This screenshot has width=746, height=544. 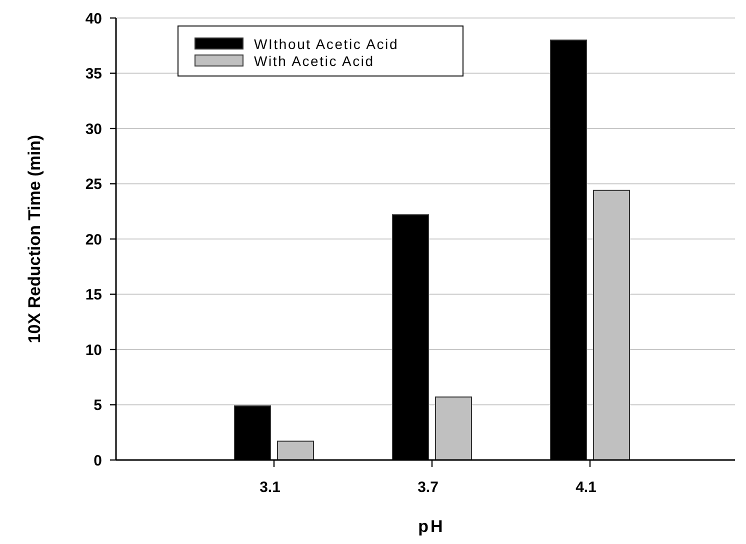 What do you see at coordinates (93, 184) in the screenshot?
I see `y-tick-label: 25` at bounding box center [93, 184].